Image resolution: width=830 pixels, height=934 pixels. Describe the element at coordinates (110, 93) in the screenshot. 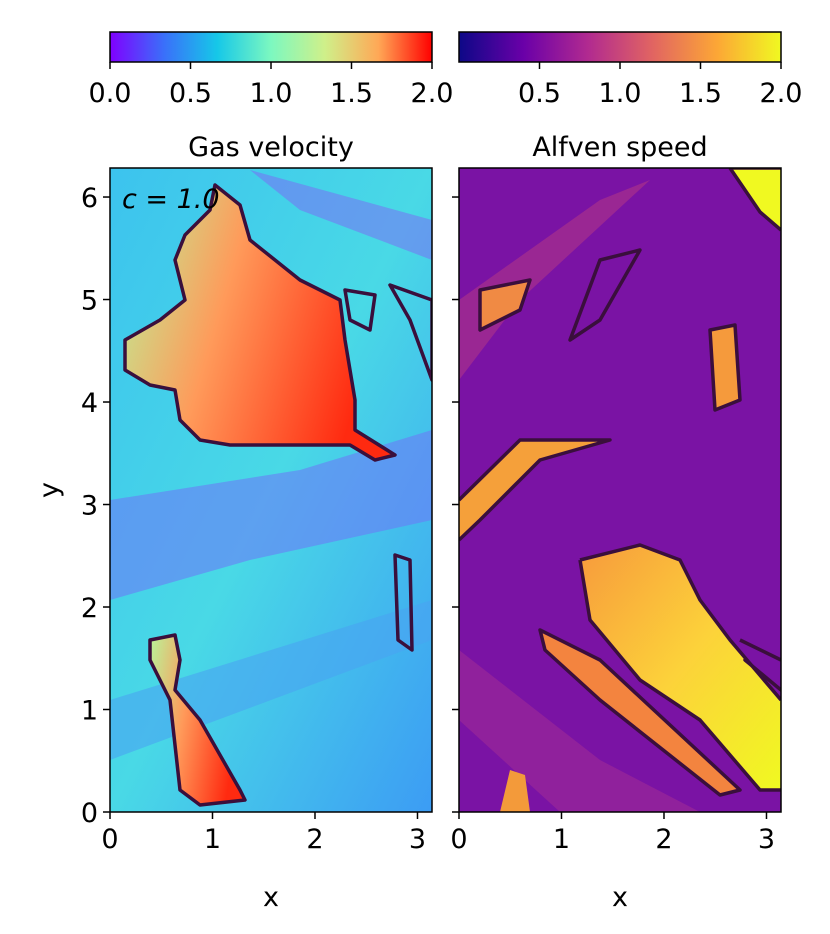

I see `colorbar-tick-label: 0.0` at that location.